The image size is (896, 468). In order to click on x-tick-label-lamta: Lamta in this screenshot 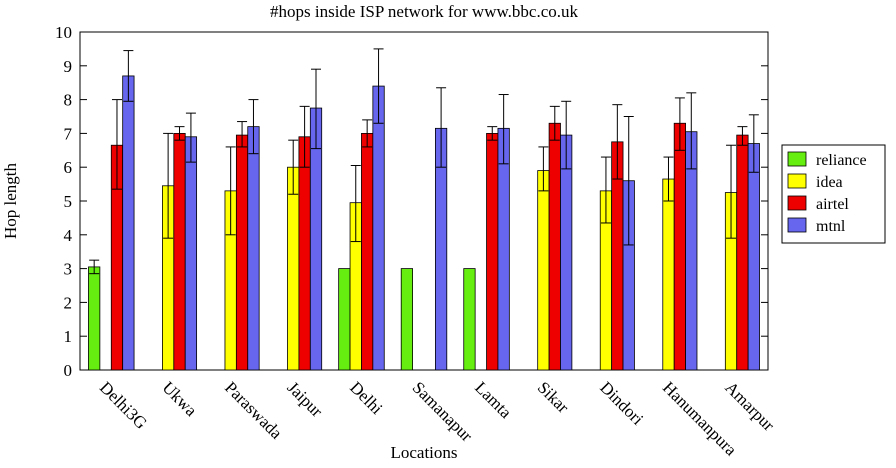, I will do `click(493, 400)`.